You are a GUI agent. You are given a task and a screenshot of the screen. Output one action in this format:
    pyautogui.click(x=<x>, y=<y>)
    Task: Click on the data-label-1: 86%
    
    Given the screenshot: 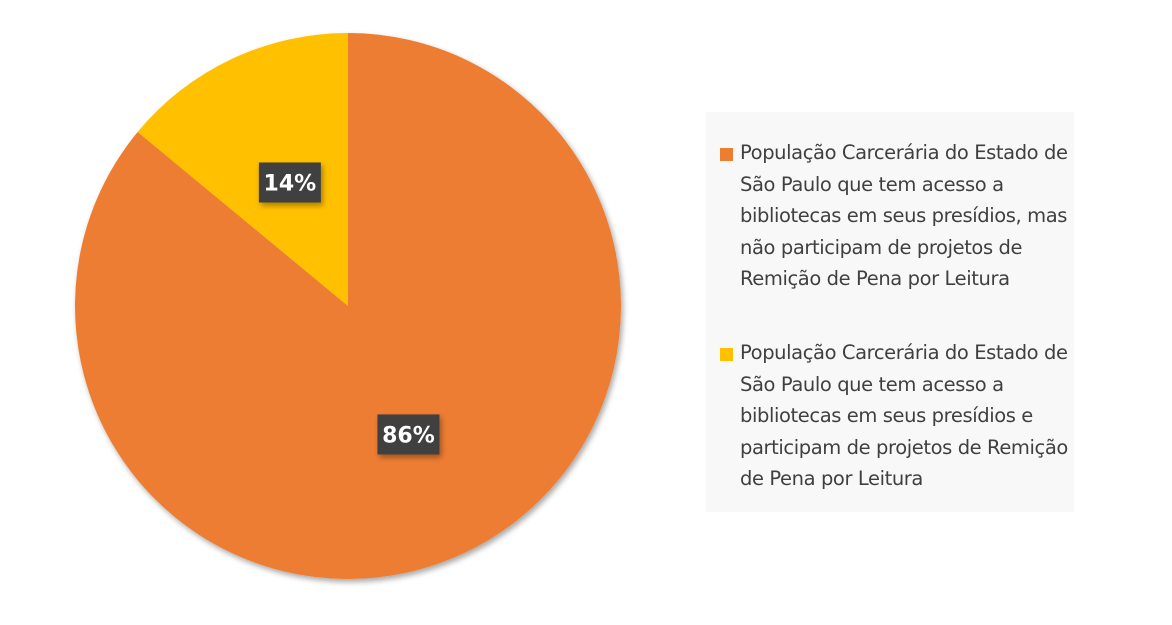 What is the action you would take?
    pyautogui.click(x=408, y=434)
    